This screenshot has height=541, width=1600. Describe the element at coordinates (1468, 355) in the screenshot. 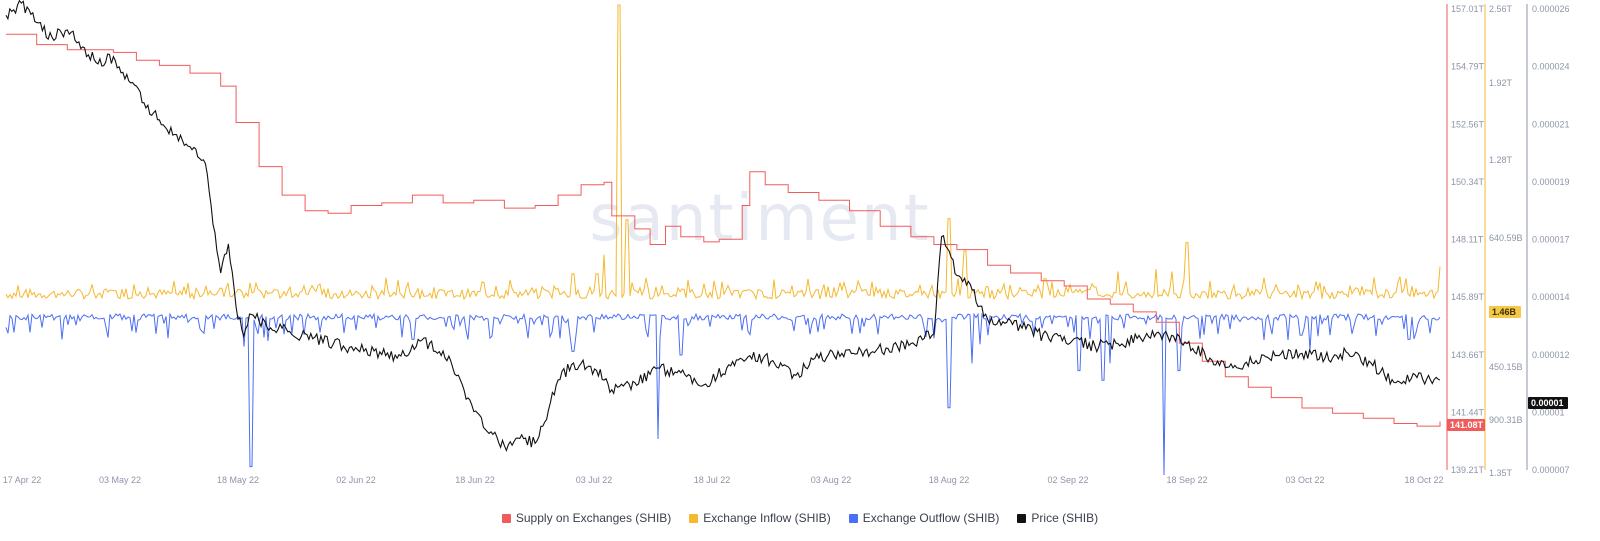

I see `axis-tick-label: 143.66T` at that location.